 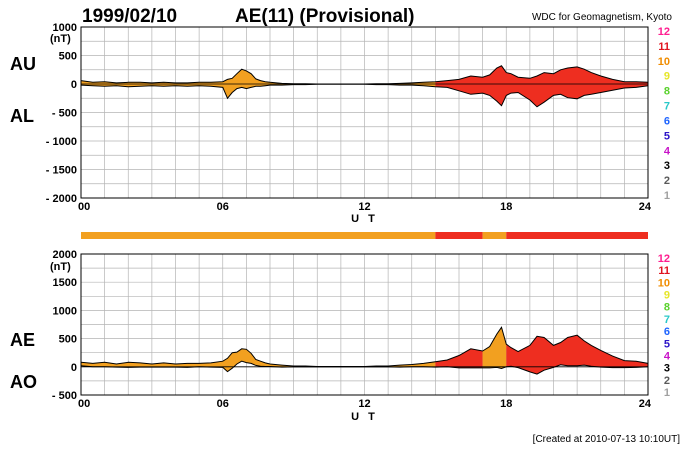 I want to click on date-title: 1999/02/10, so click(x=129, y=16).